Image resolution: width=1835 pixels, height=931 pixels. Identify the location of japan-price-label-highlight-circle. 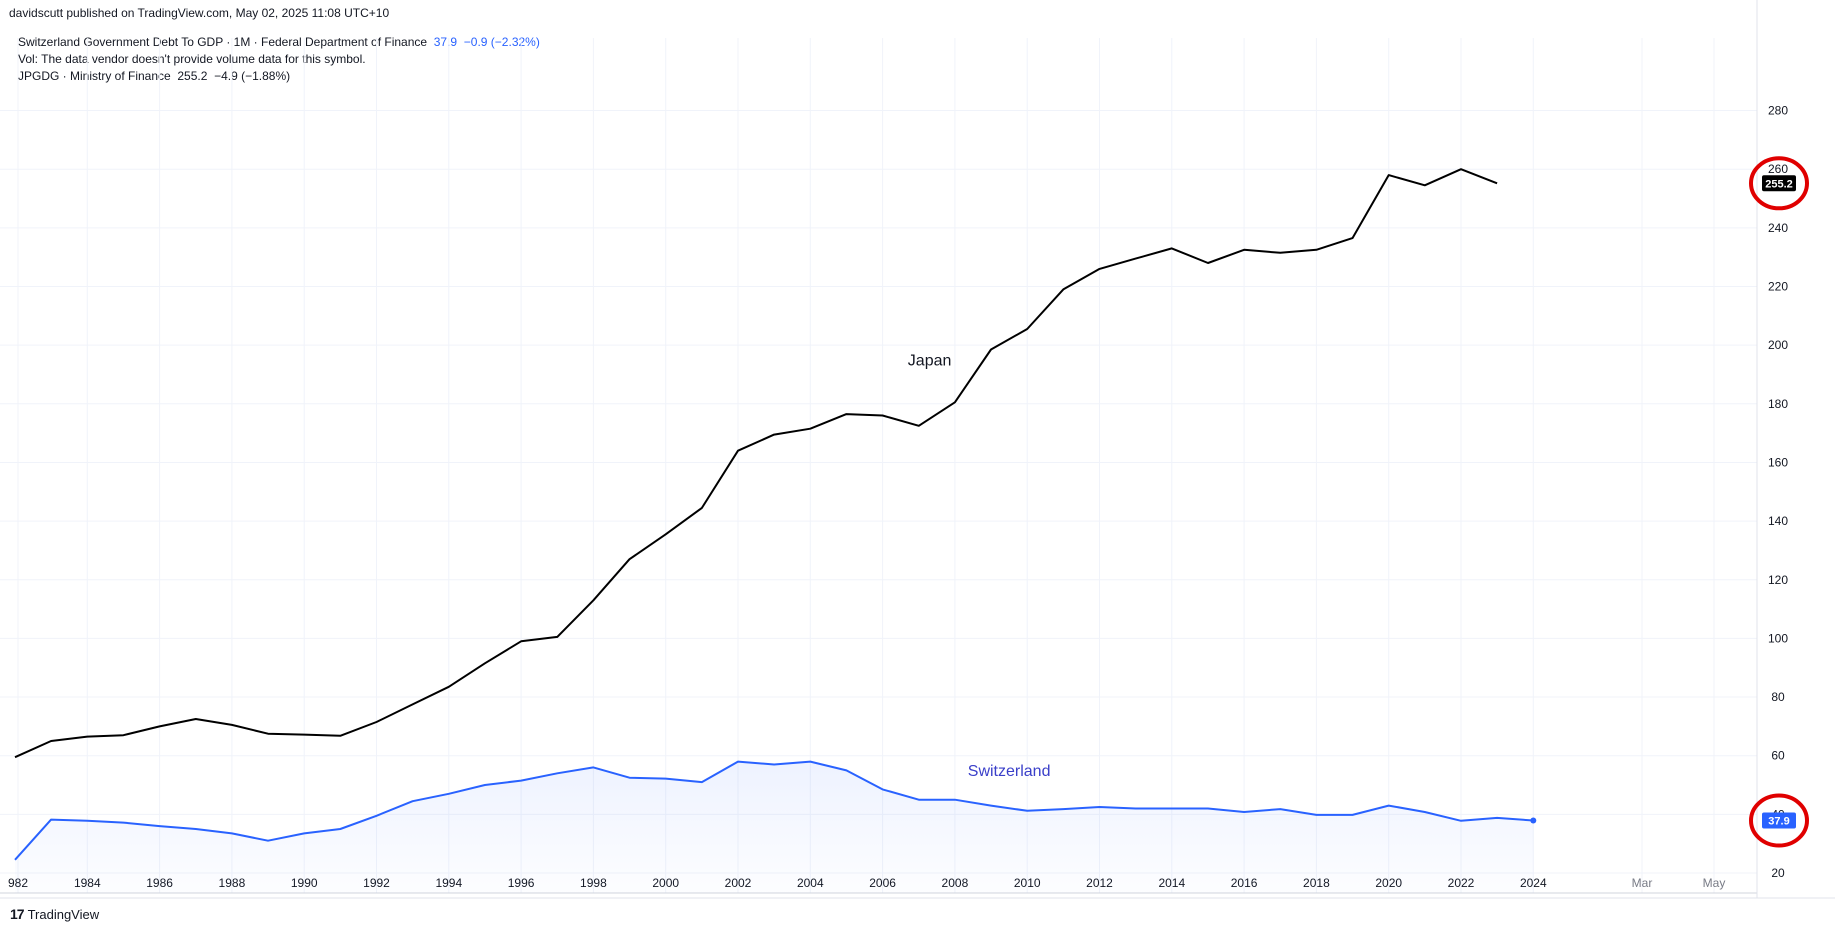
(1779, 183).